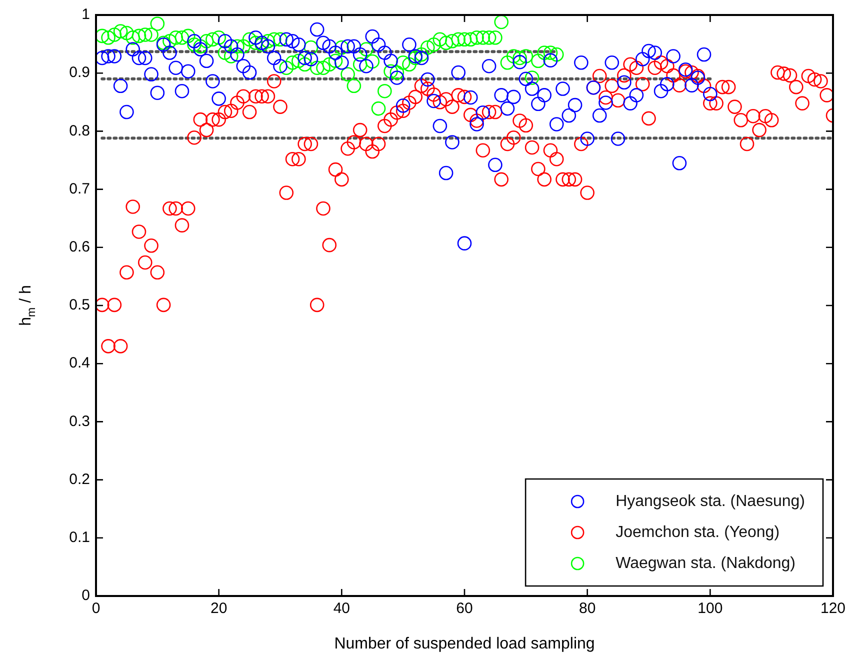  Describe the element at coordinates (79, 189) in the screenshot. I see `y-tick-label: 0.7` at that location.